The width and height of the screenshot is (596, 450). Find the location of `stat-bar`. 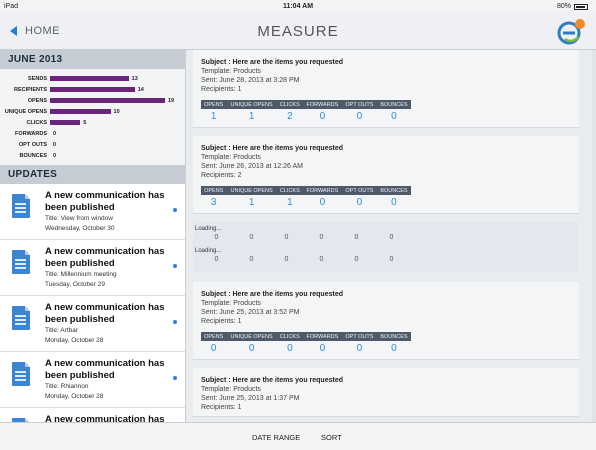

stat-bar is located at coordinates (89, 78).